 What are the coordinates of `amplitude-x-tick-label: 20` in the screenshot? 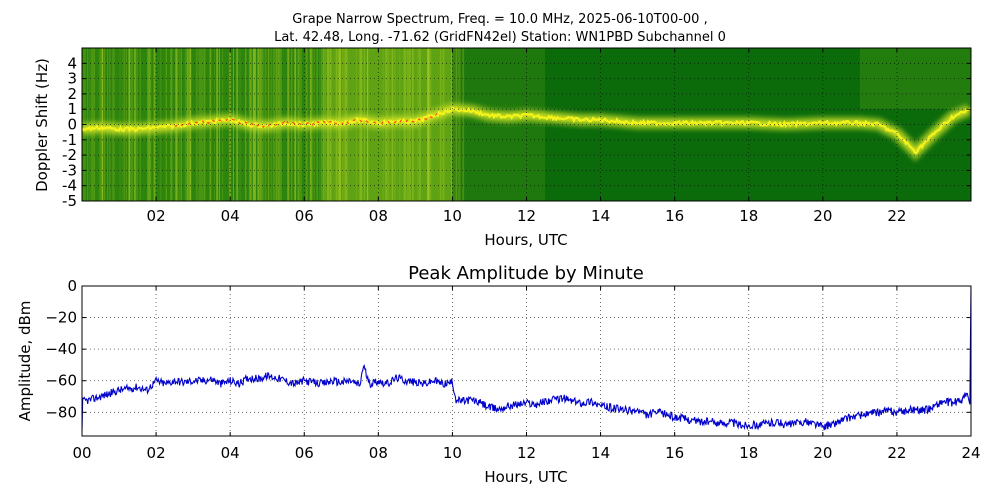 It's located at (822, 453).